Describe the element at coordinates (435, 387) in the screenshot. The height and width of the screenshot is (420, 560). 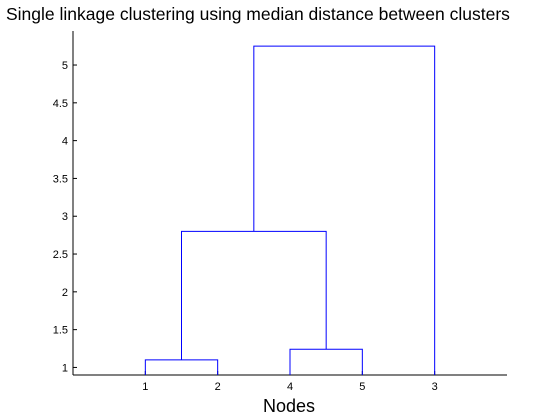
I see `x-tick-label: 3` at that location.